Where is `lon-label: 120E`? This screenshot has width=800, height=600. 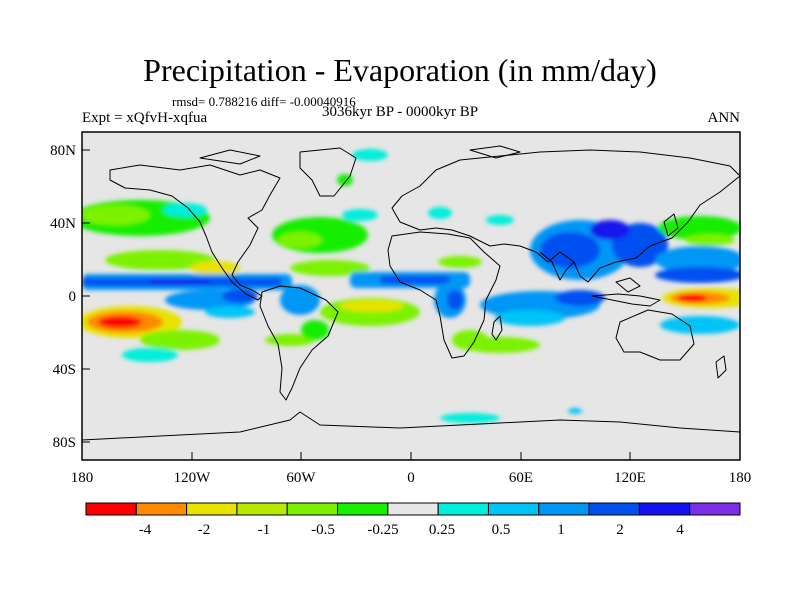
lon-label: 120E is located at coordinates (630, 478).